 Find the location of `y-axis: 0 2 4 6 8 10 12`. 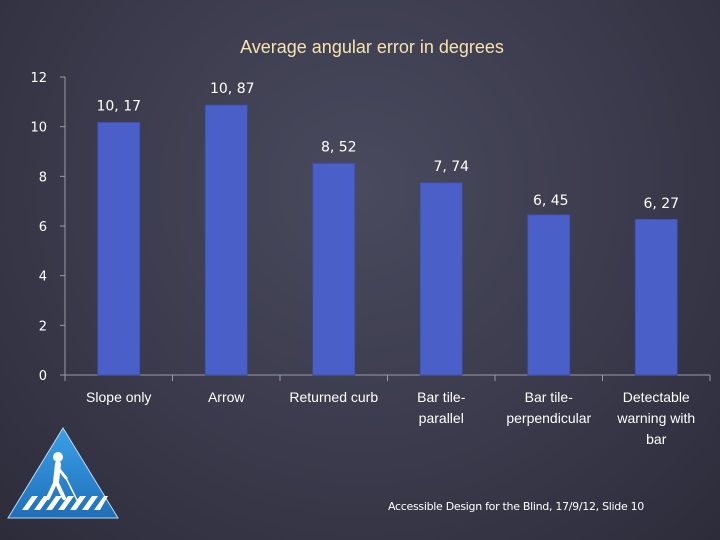

y-axis: 0 2 4 6 8 10 12 is located at coordinates (48, 227).